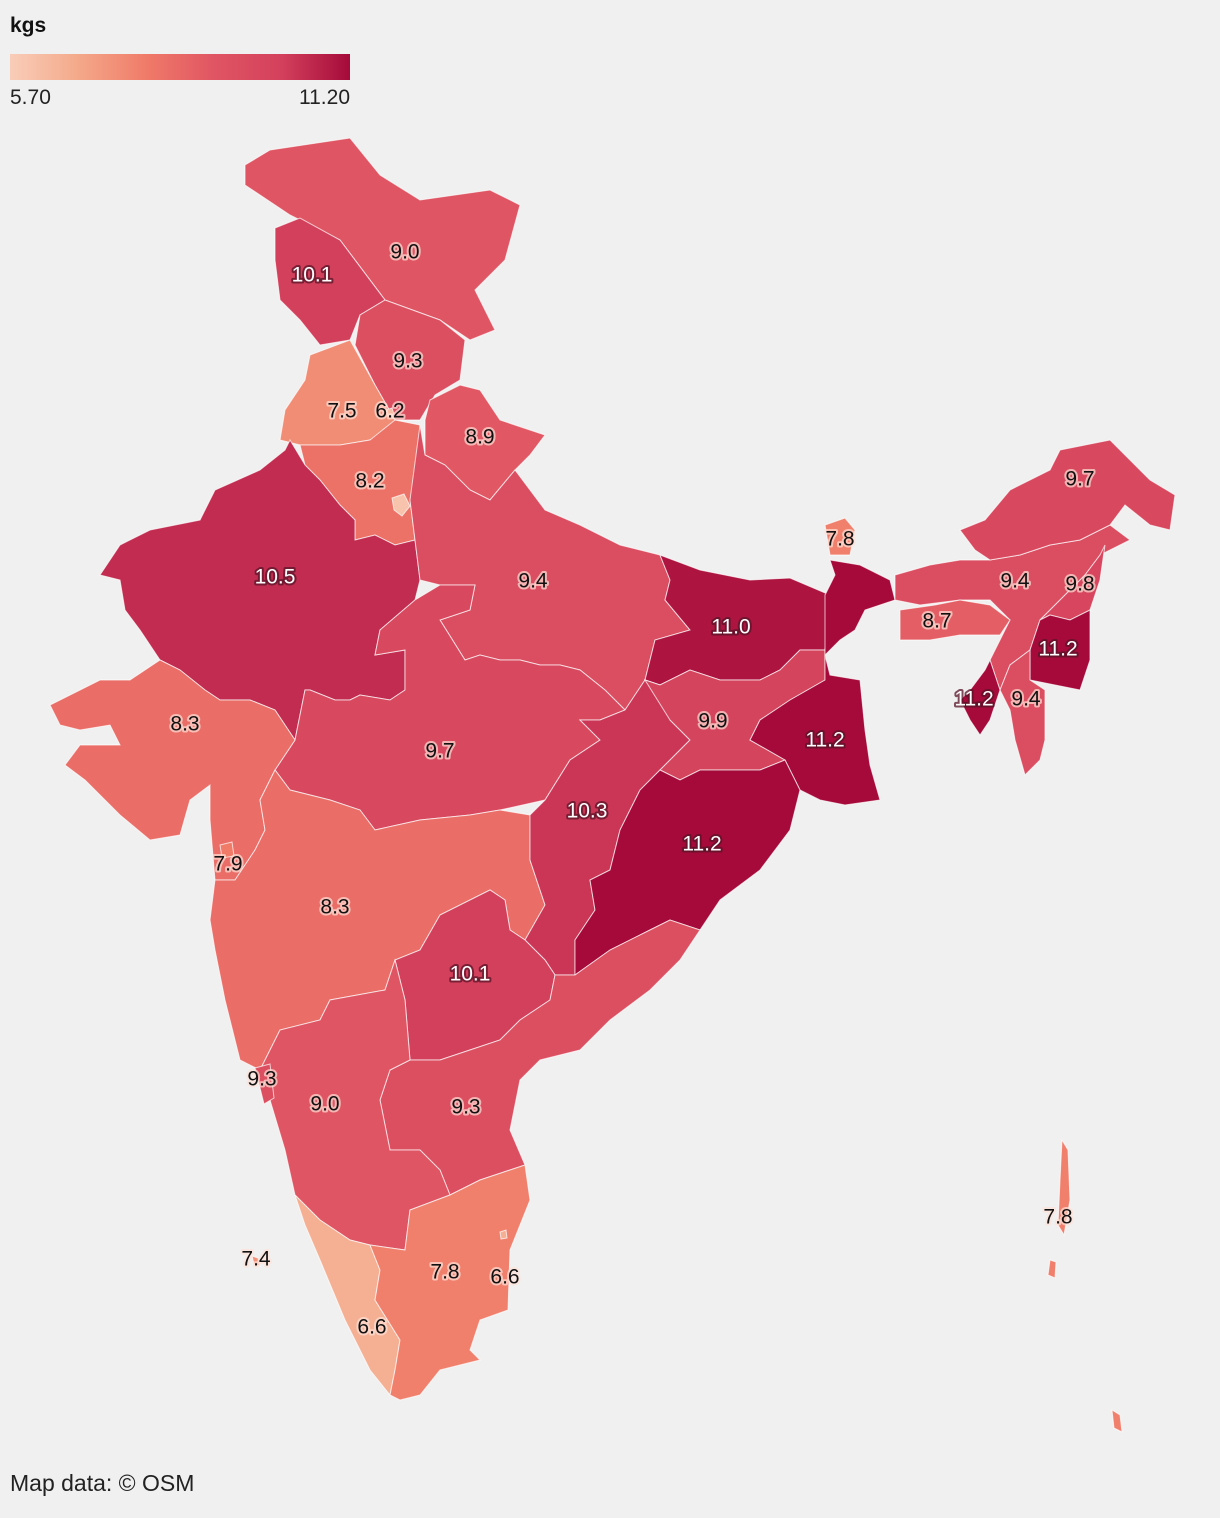  I want to click on value-label-assam: 9.4, so click(1015, 581).